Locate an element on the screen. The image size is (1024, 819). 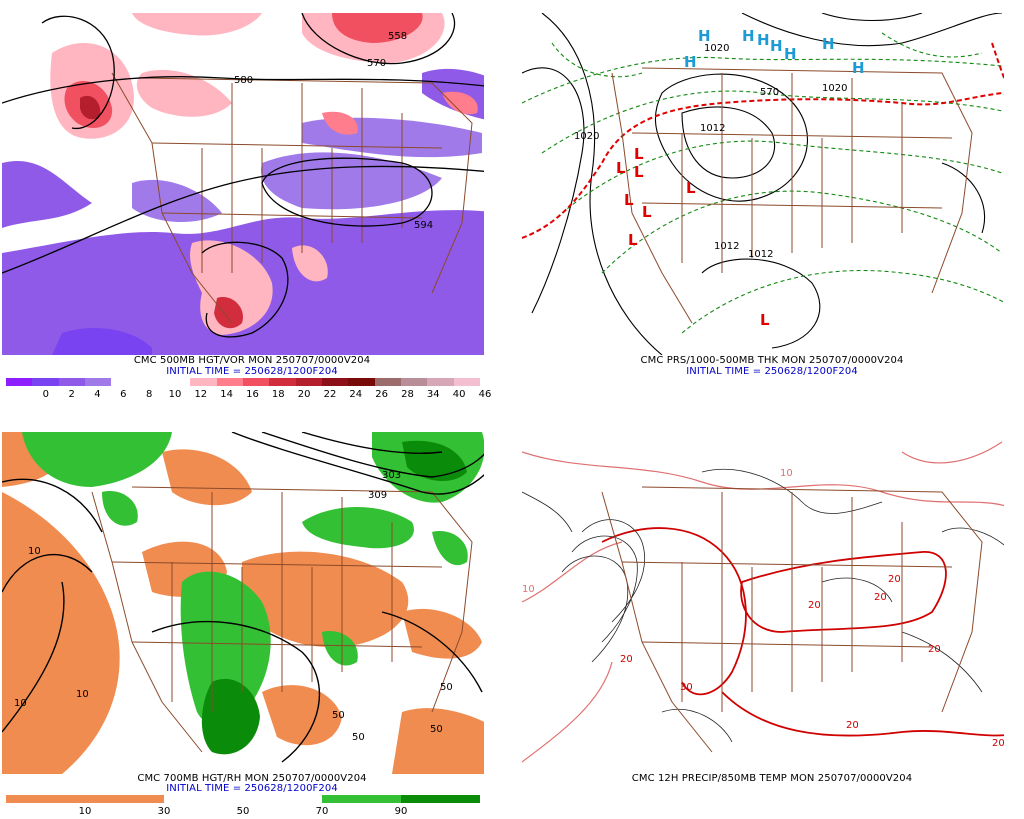
panel-bl-init-time: INITIAL TIME = 250628/1200F204 is located at coordinates (252, 788).